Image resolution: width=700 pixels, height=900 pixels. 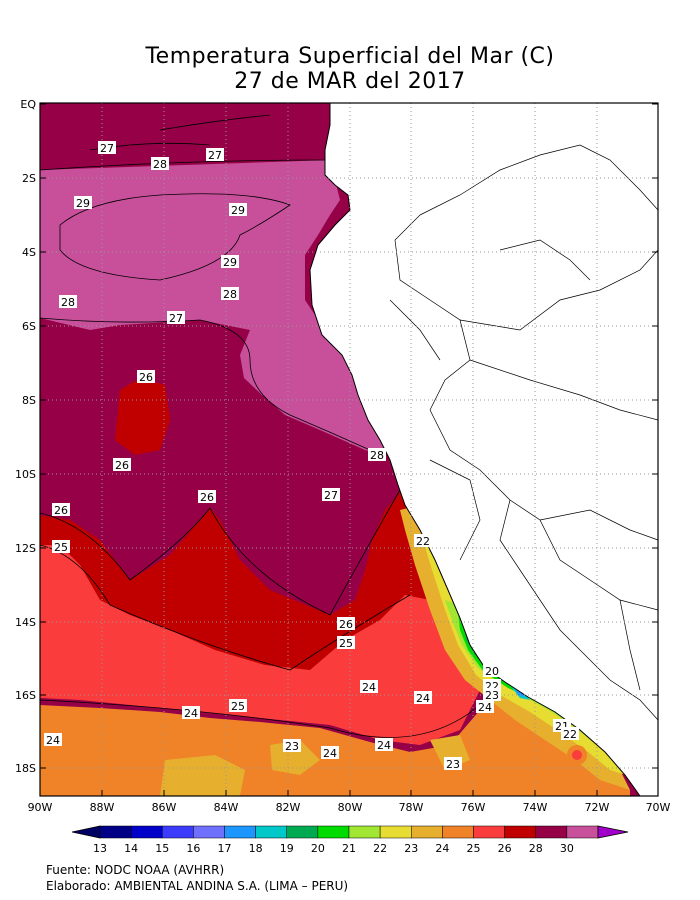 I want to click on y-tick-label: 2S, so click(x=29, y=178).